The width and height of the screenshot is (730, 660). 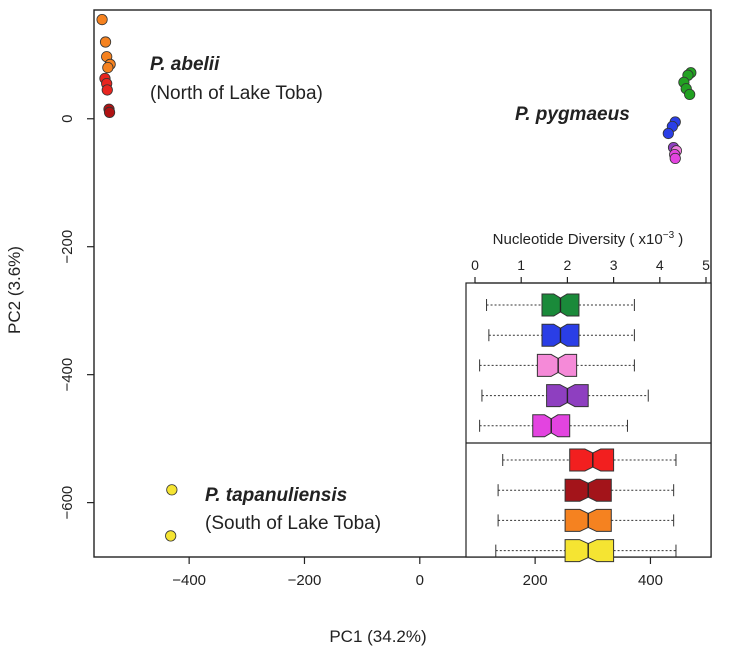 I want to click on inset-tick-label: 3, so click(x=614, y=265).